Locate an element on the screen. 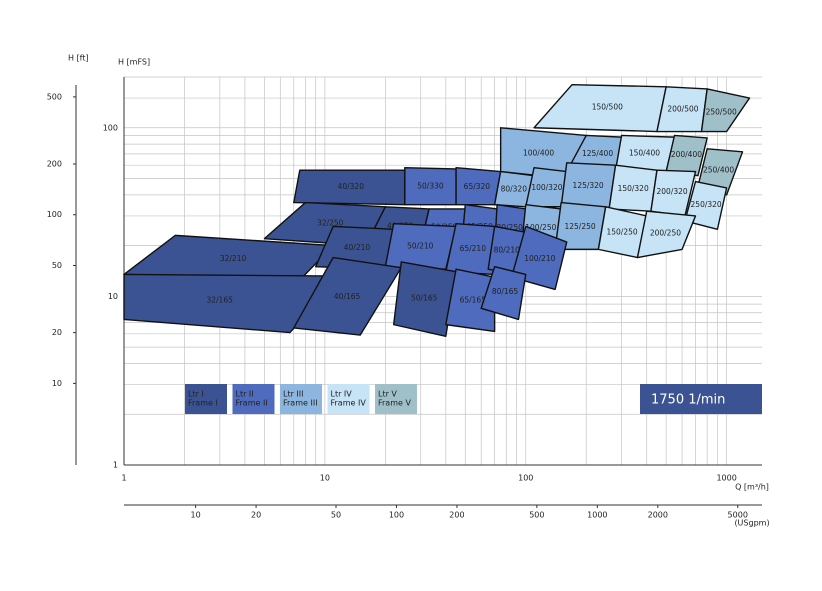  x-tick-label: 100 is located at coordinates (525, 478).